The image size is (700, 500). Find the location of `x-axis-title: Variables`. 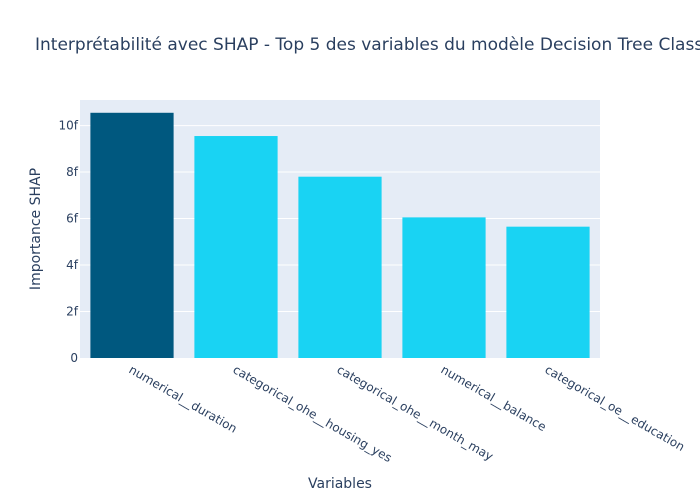

x-axis-title: Variables is located at coordinates (340, 484).